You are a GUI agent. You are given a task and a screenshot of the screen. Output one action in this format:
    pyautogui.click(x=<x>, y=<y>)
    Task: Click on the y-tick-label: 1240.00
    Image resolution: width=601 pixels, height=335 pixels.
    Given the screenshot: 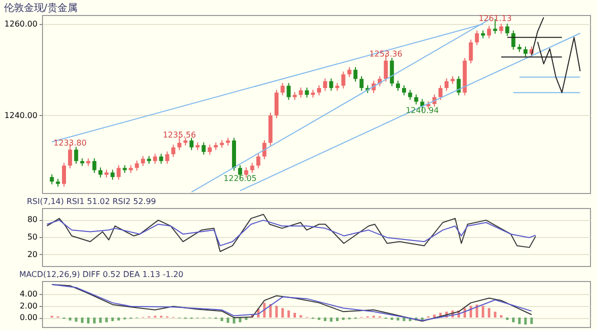 What is the action you would take?
    pyautogui.click(x=21, y=115)
    